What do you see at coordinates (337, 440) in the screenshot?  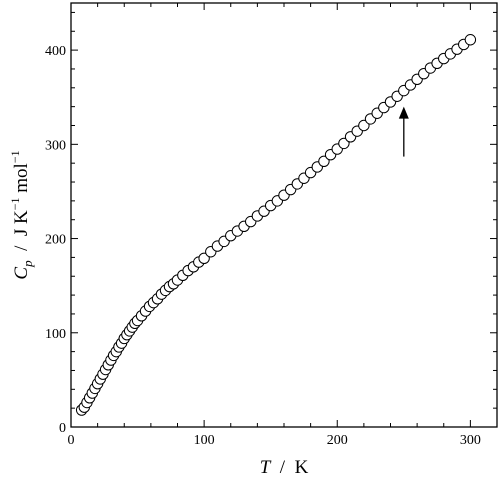 I see `x-tick-label: 200` at bounding box center [337, 440].